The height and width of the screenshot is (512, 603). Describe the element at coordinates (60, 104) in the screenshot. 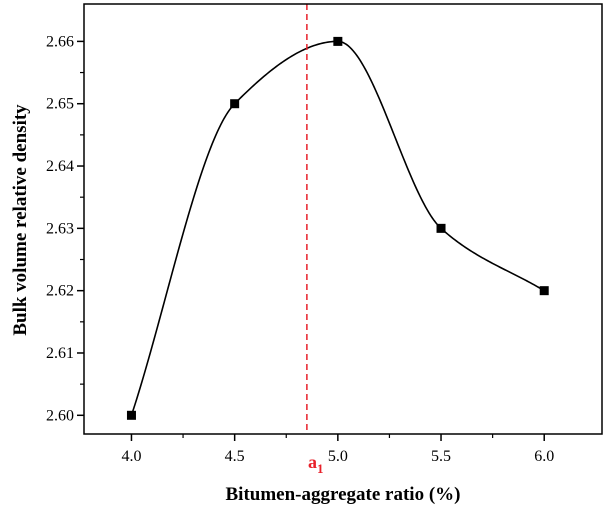

I see `y-tick-label: 2.65` at that location.